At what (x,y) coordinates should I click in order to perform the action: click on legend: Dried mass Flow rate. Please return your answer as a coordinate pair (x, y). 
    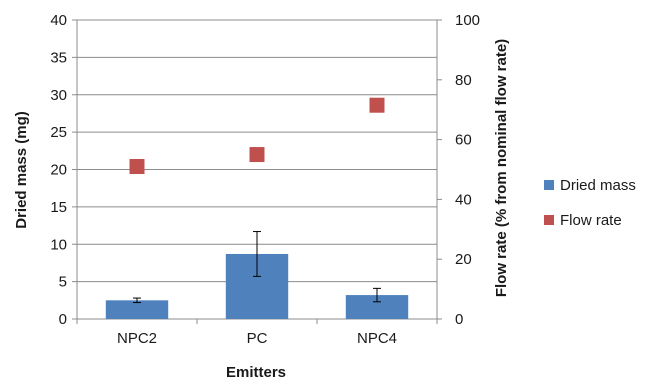
    Looking at the image, I should click on (590, 203).